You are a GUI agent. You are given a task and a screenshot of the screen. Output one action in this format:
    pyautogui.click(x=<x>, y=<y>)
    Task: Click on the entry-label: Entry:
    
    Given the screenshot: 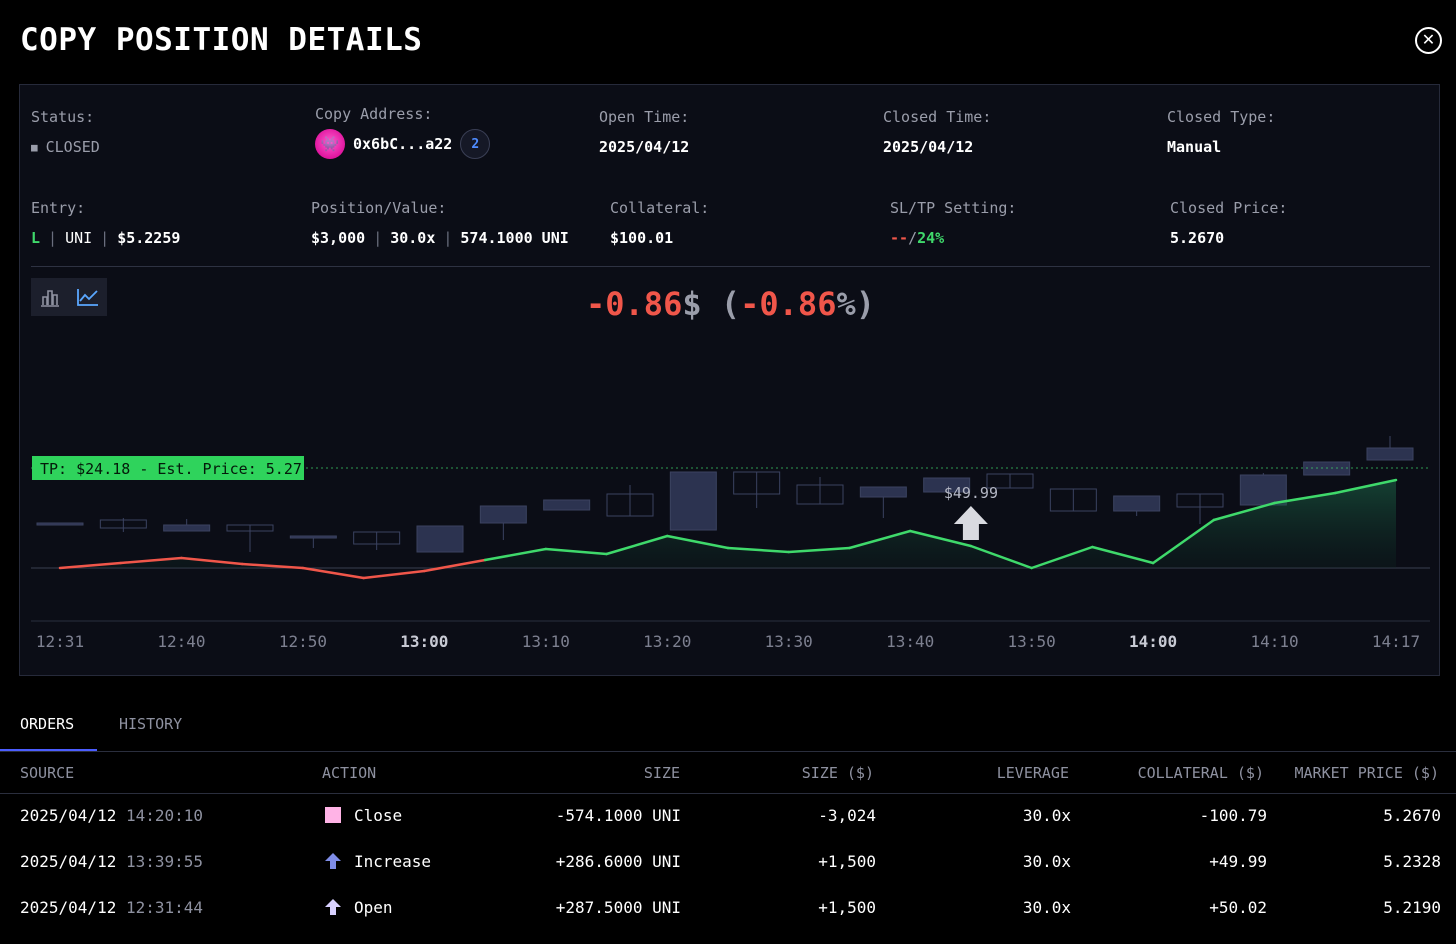 What is the action you would take?
    pyautogui.click(x=58, y=208)
    